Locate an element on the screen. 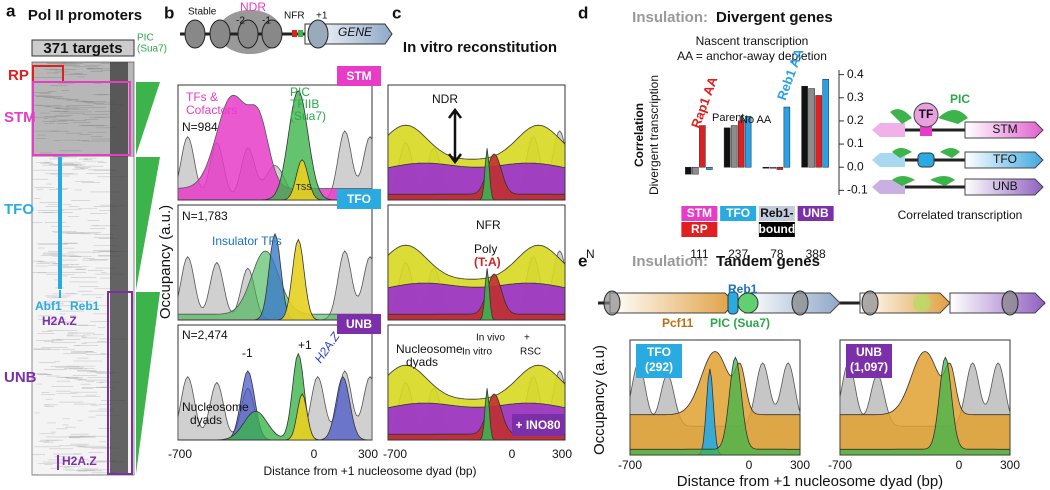  title: Tandem genes is located at coordinates (768, 261).